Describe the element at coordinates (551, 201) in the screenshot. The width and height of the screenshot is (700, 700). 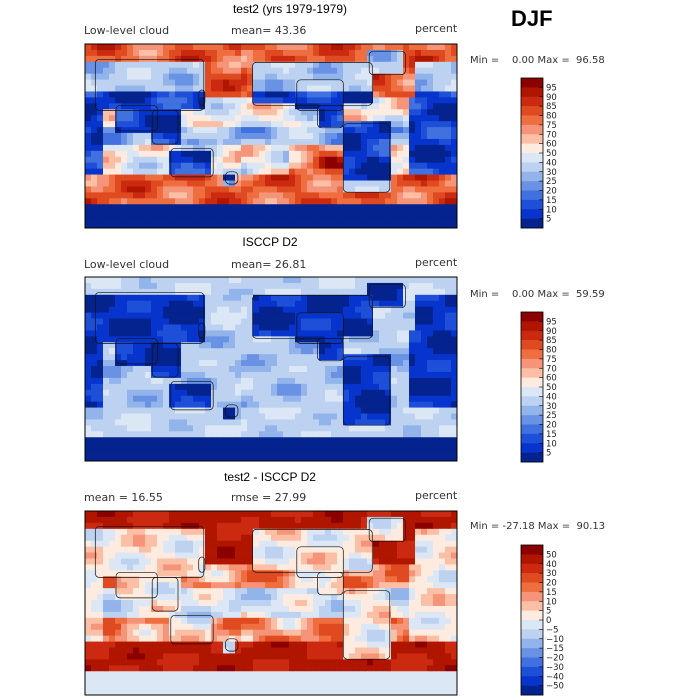
I see `colorbar-tick-label: 15` at that location.